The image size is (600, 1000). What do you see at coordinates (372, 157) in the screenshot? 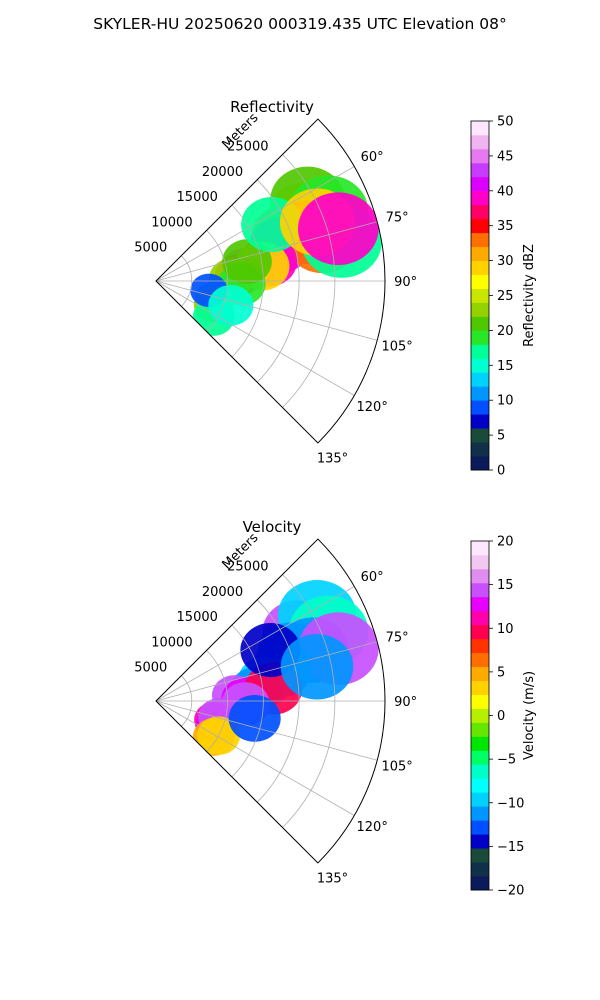
I see `azimuth-tick-label: 60°` at bounding box center [372, 157].